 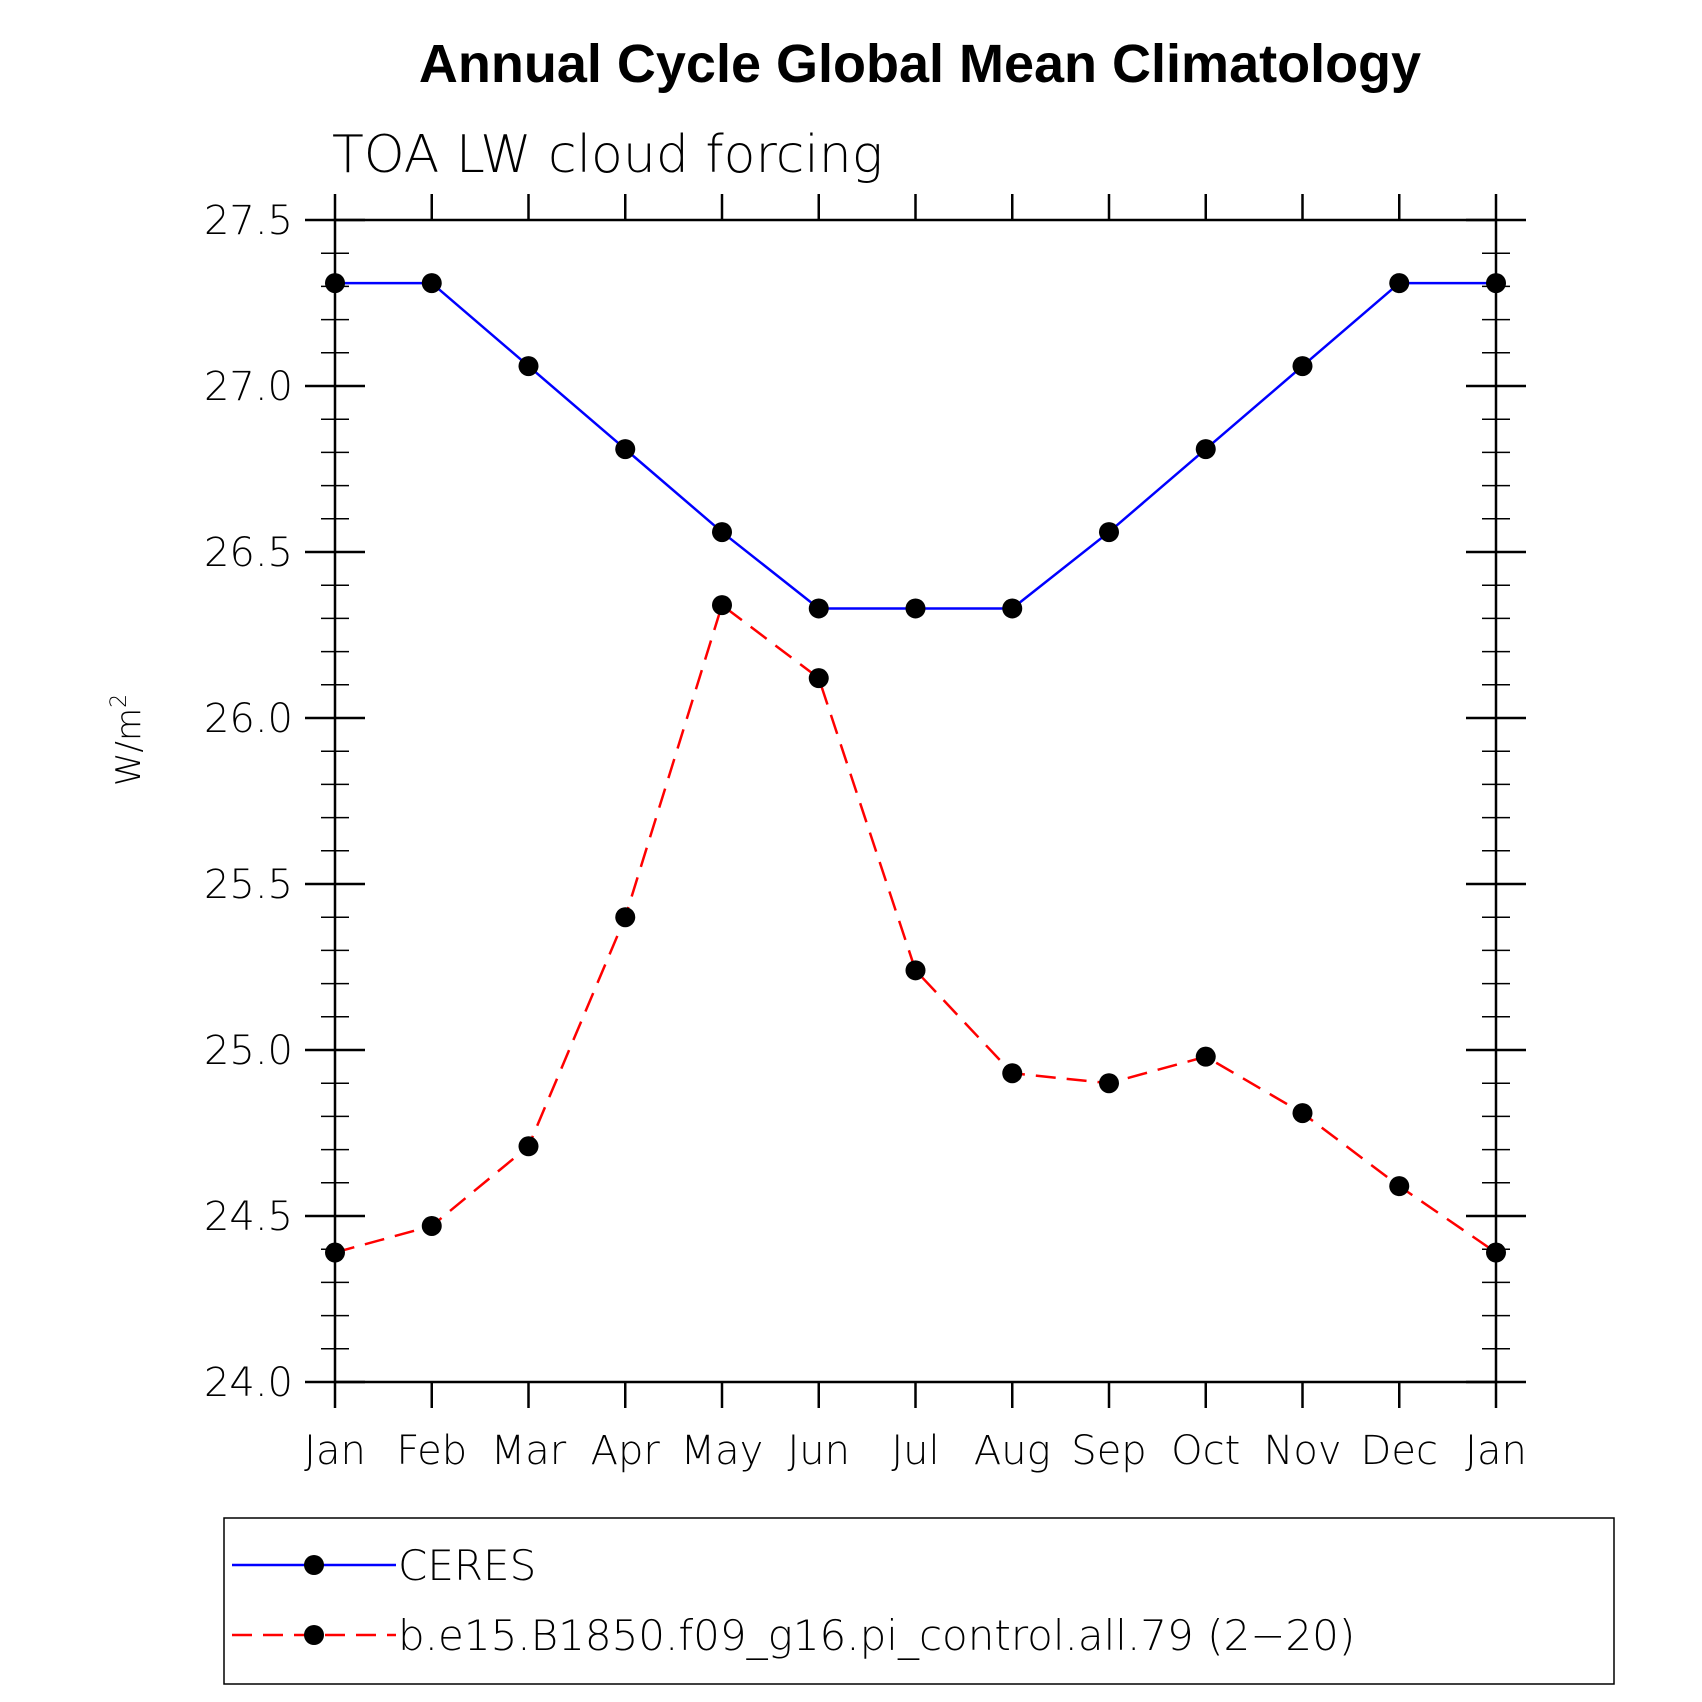 What do you see at coordinates (248, 1051) in the screenshot?
I see `y-tick-label: 25.0` at bounding box center [248, 1051].